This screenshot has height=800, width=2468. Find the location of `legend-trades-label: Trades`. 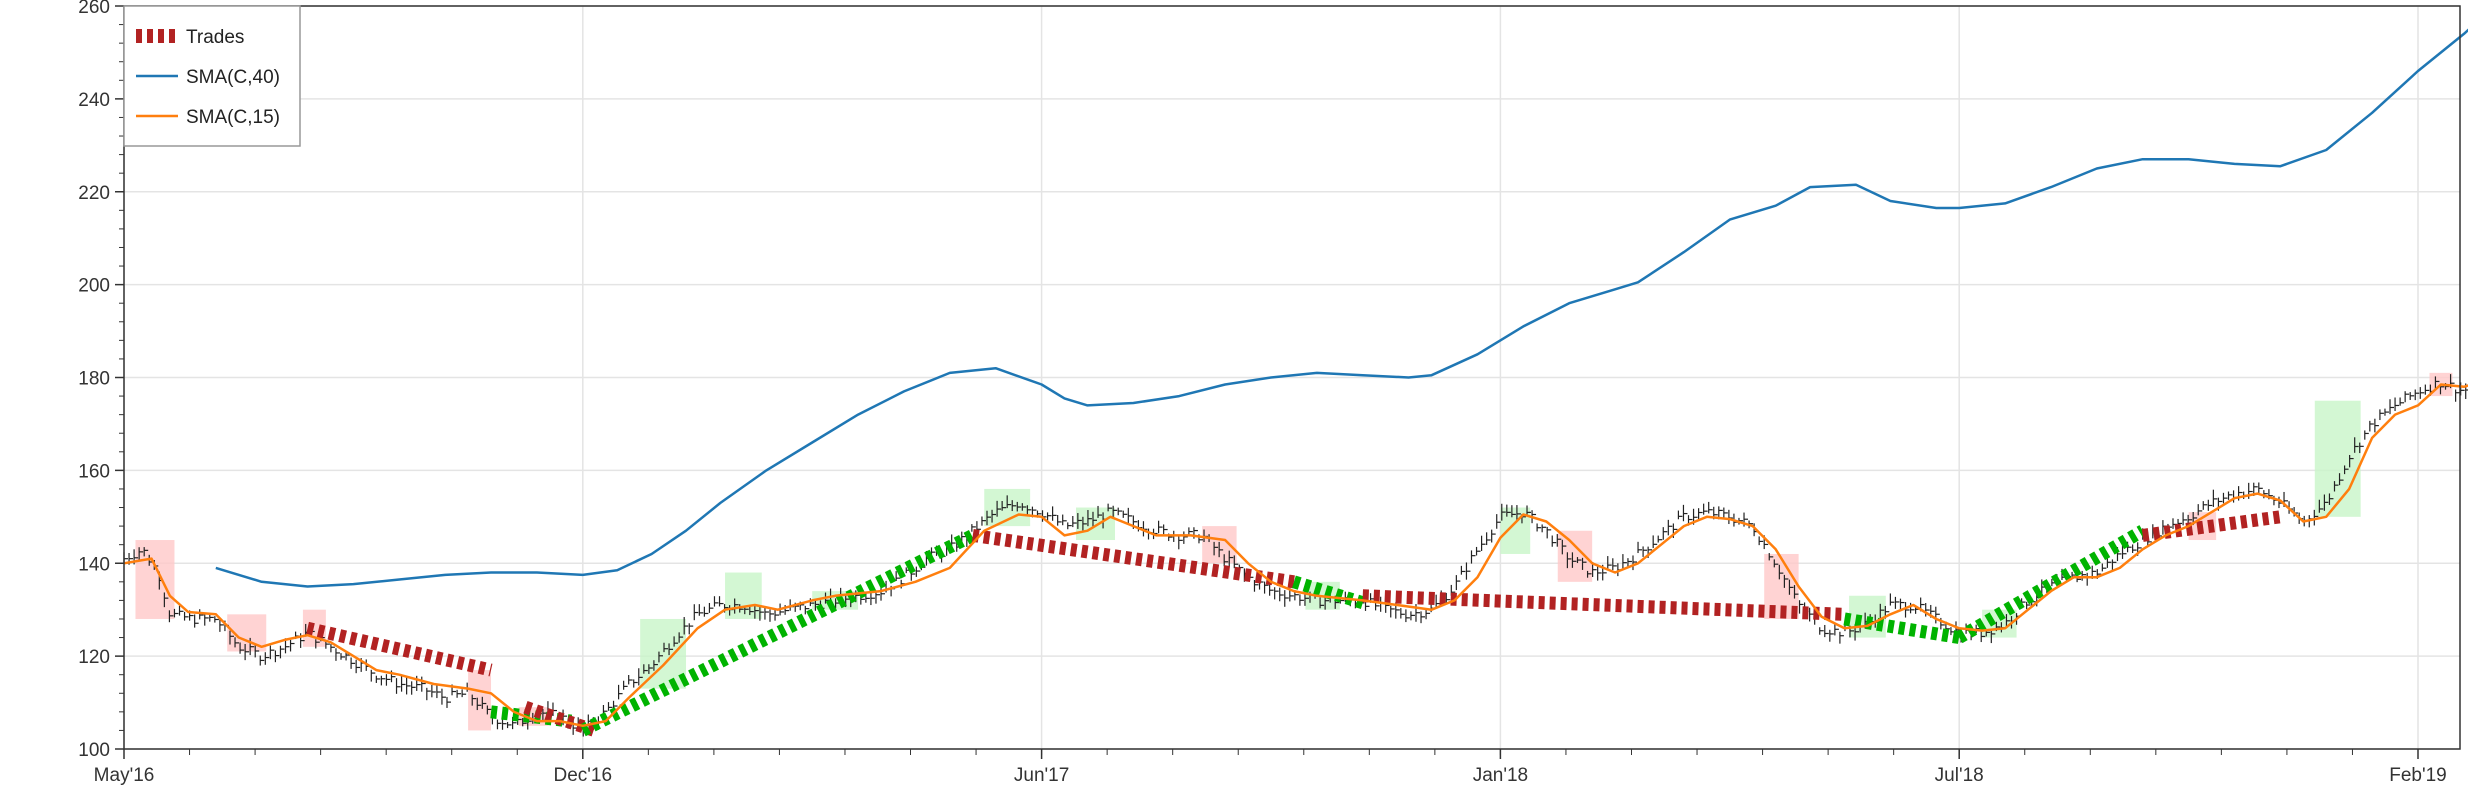

legend-trades-label: Trades is located at coordinates (215, 37).